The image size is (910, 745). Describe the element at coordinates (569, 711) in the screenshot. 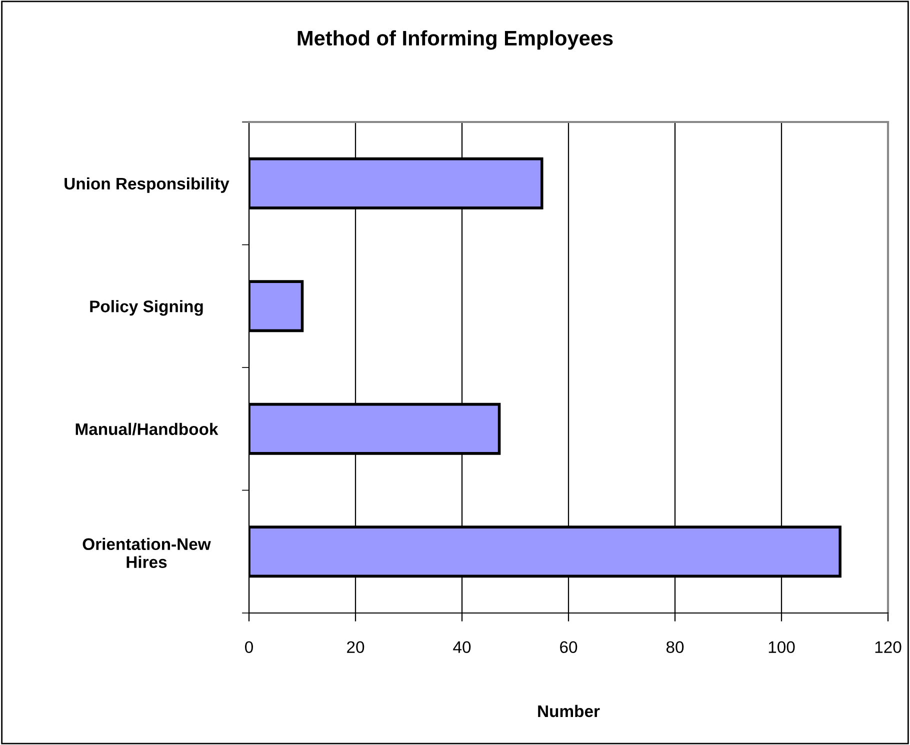

I see `x-axis-title: Number` at that location.